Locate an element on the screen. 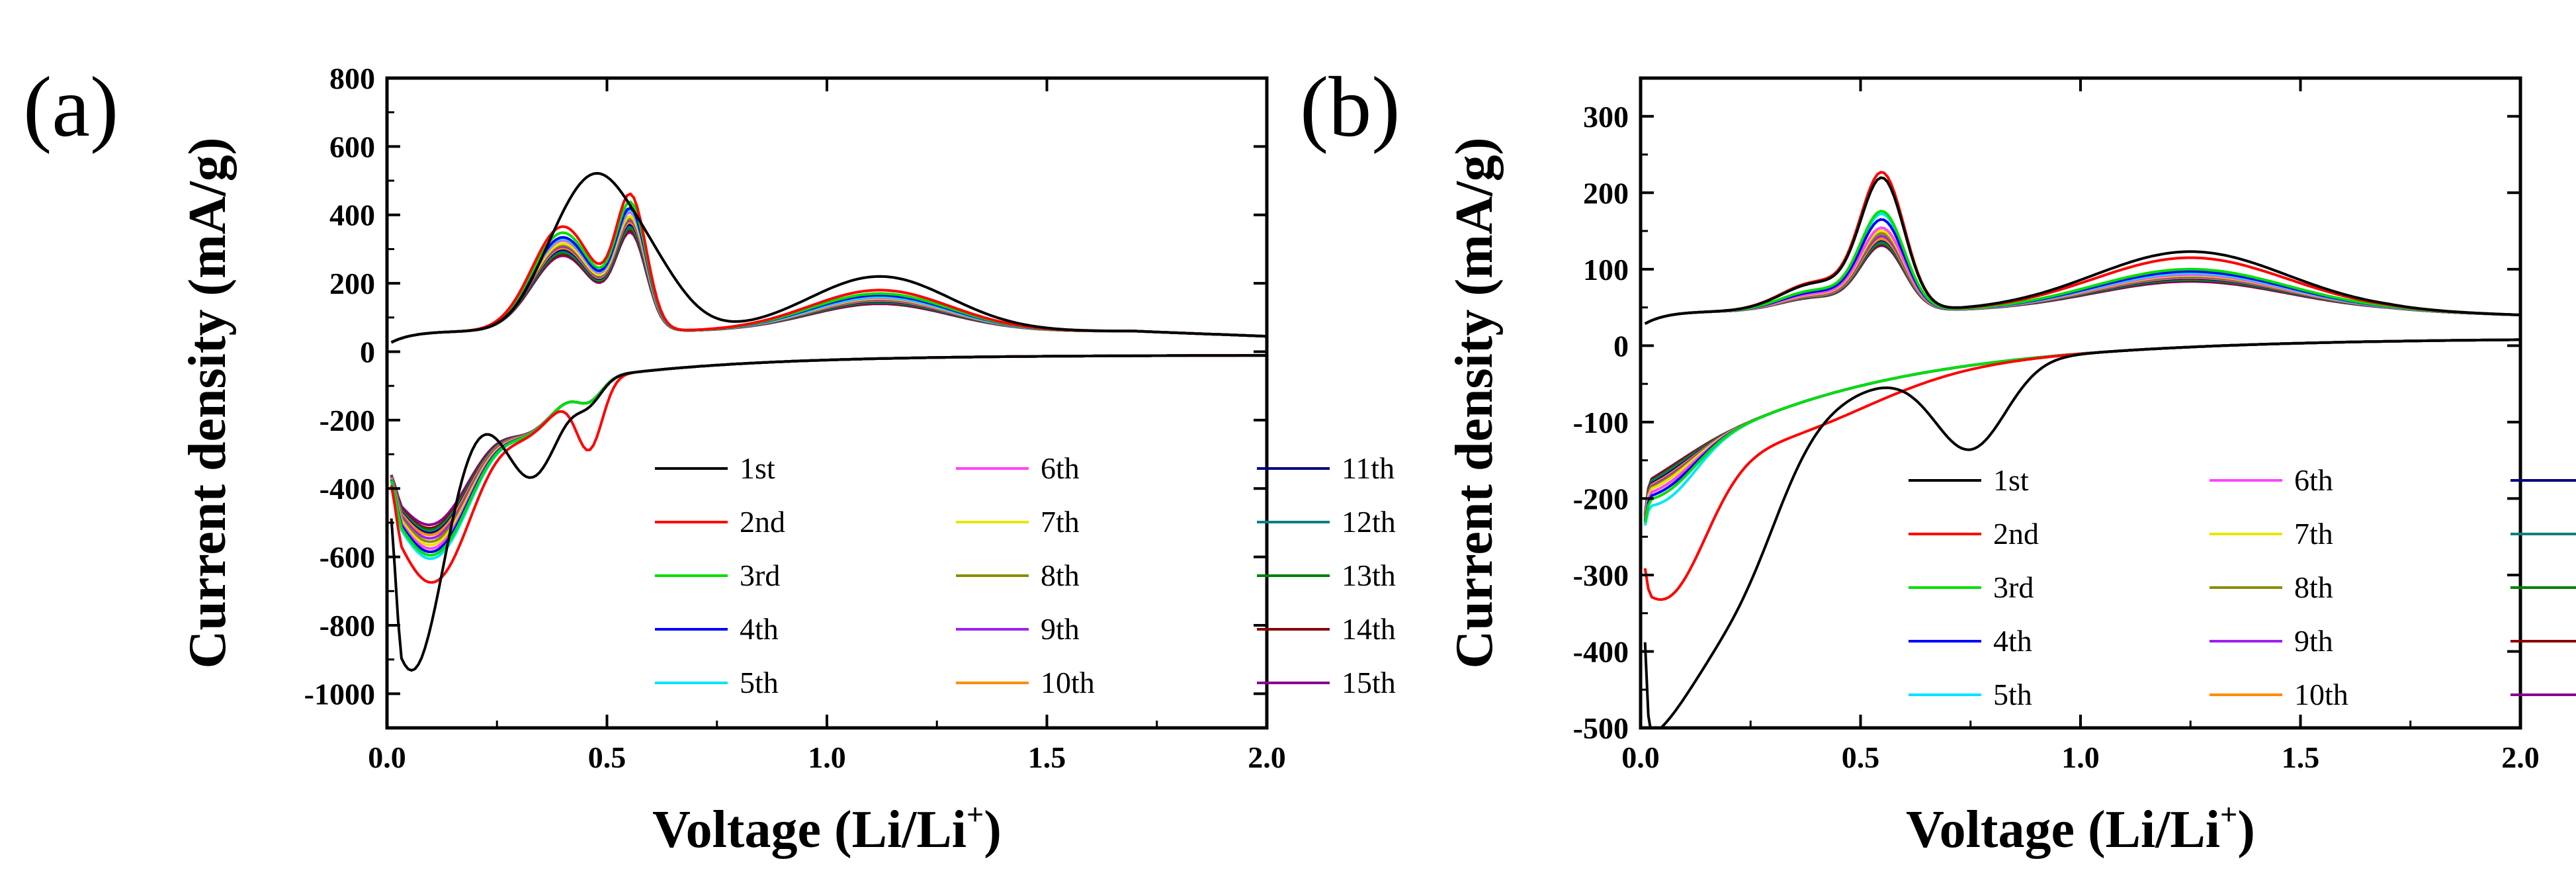 Image resolution: width=2576 pixels, height=890 pixels. y-tick-label: -600 is located at coordinates (347, 558).